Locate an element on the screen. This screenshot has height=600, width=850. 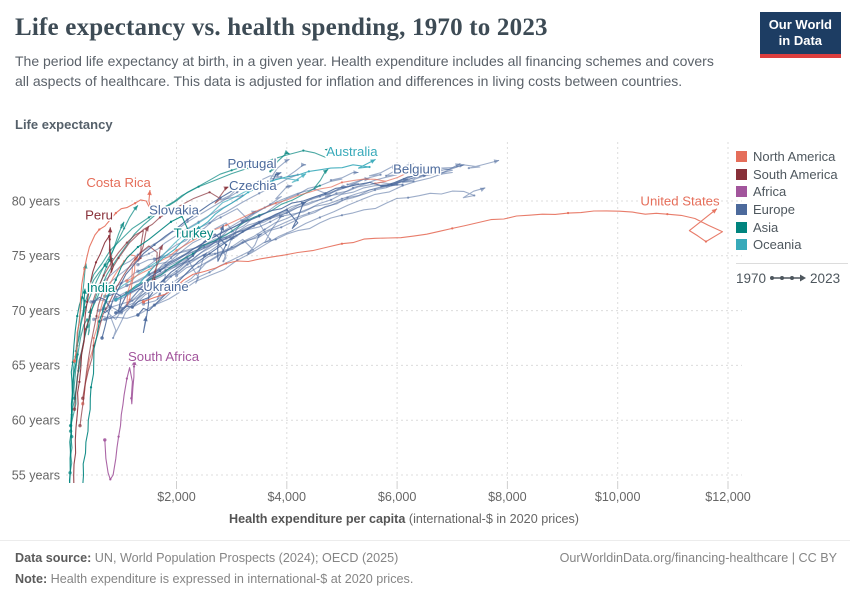
legend-label: Africa is located at coordinates (770, 192).